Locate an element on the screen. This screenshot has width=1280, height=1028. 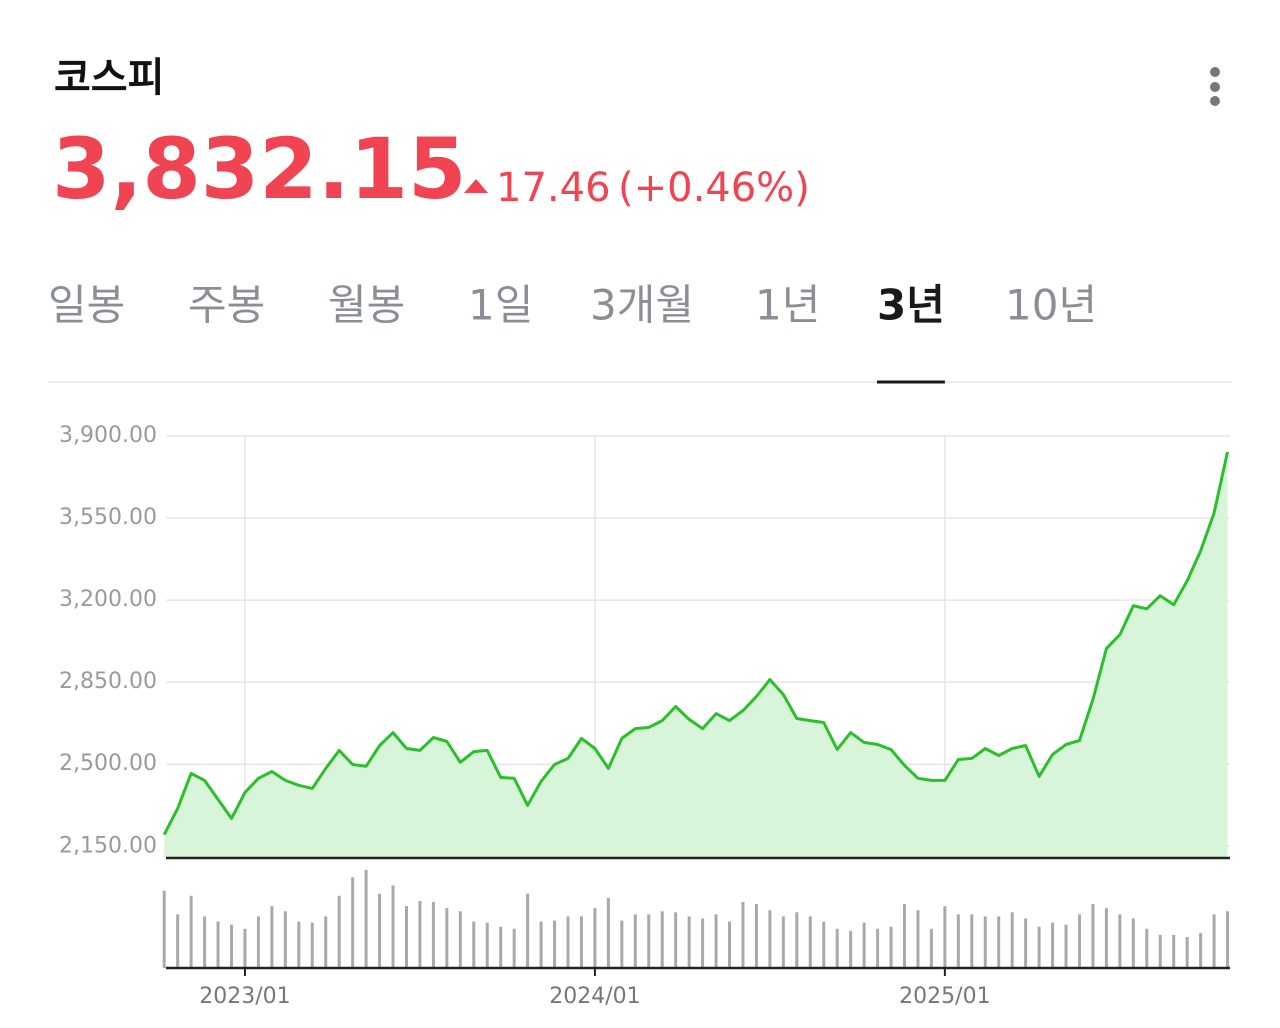
y-tick-label: 2,150.00 is located at coordinates (108, 845).